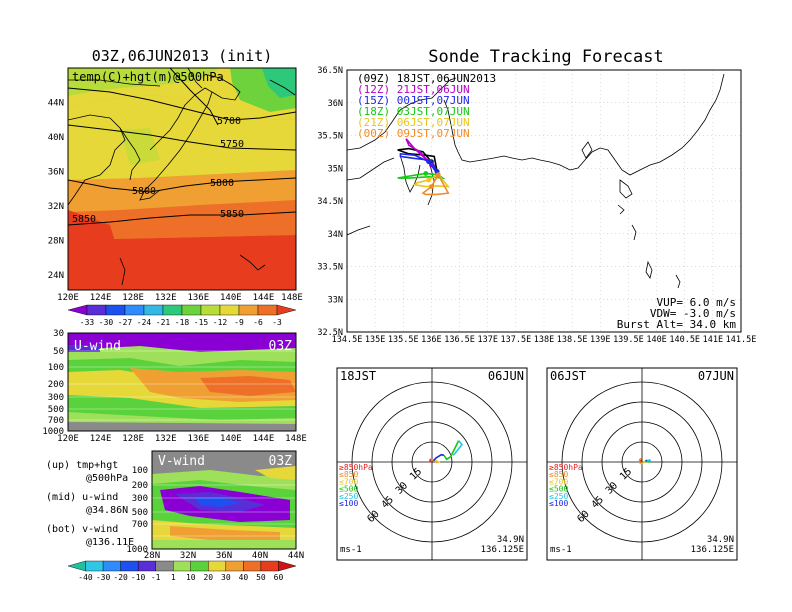 The width and height of the screenshot is (792, 612). I want to click on u-wind-title: U-wind, so click(97, 346).